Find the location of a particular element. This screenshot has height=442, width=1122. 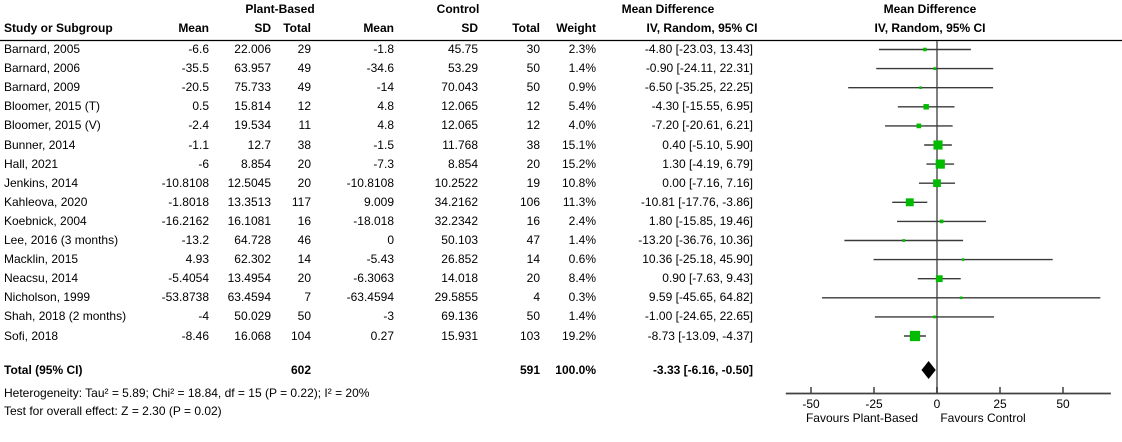

cell-sd1: 16.1081 is located at coordinates (249, 220).